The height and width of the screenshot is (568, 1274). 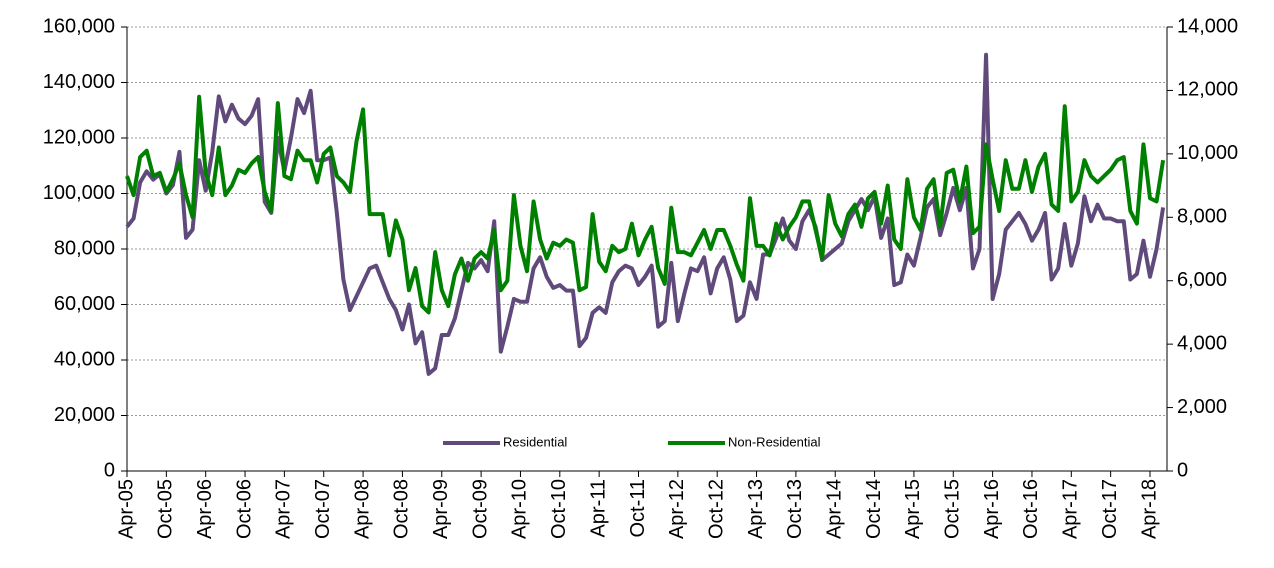 I want to click on x-tick-label: Oct-12, so click(x=716, y=509).